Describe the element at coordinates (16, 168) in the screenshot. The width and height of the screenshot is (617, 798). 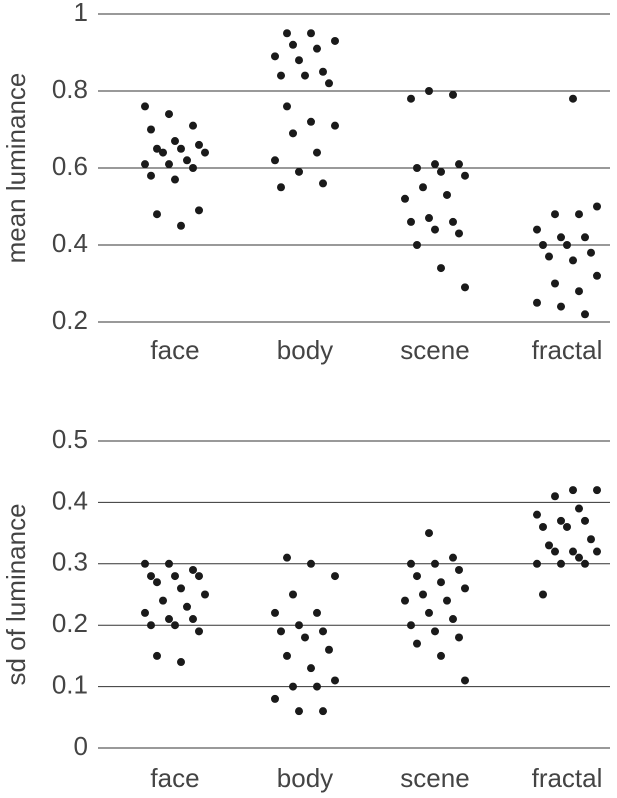
I see `y-axis-label: mean luminance` at that location.